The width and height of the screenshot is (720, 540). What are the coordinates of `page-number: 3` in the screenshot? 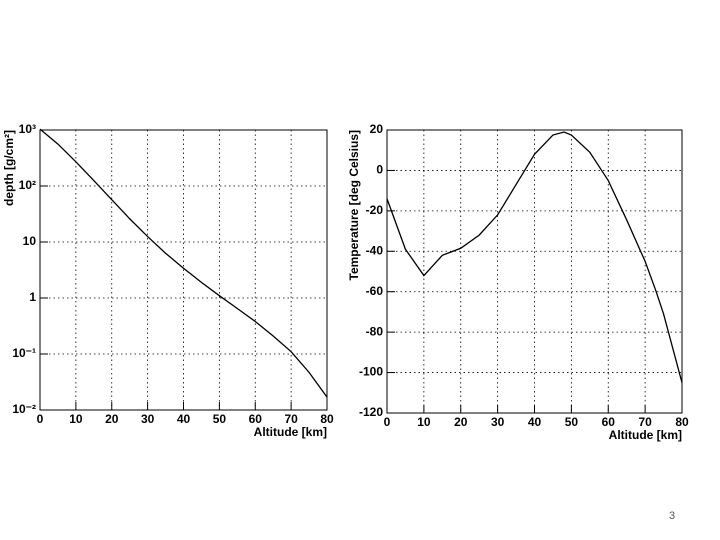 It's located at (672, 516).